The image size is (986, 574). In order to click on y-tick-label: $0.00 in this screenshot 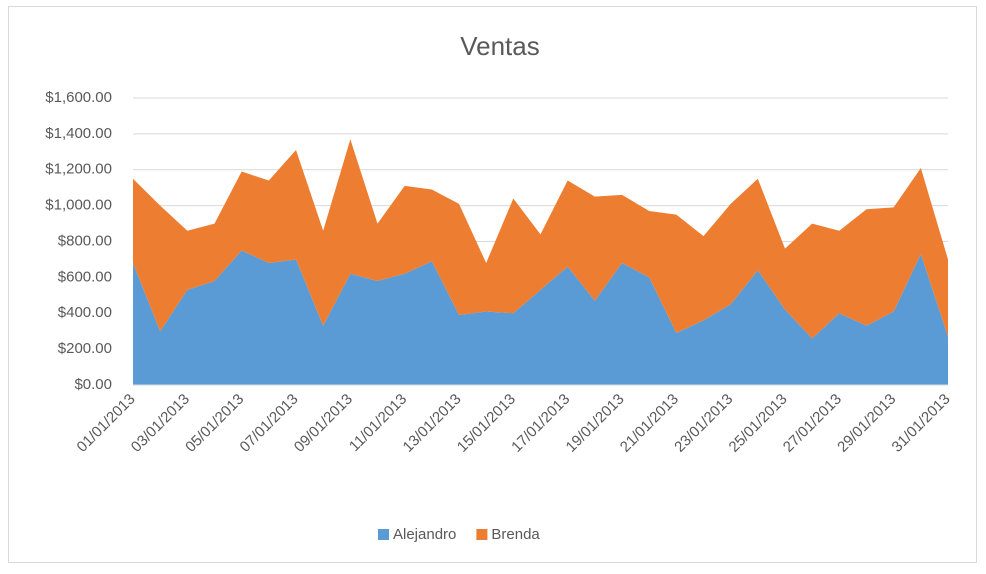, I will do `click(93, 384)`.